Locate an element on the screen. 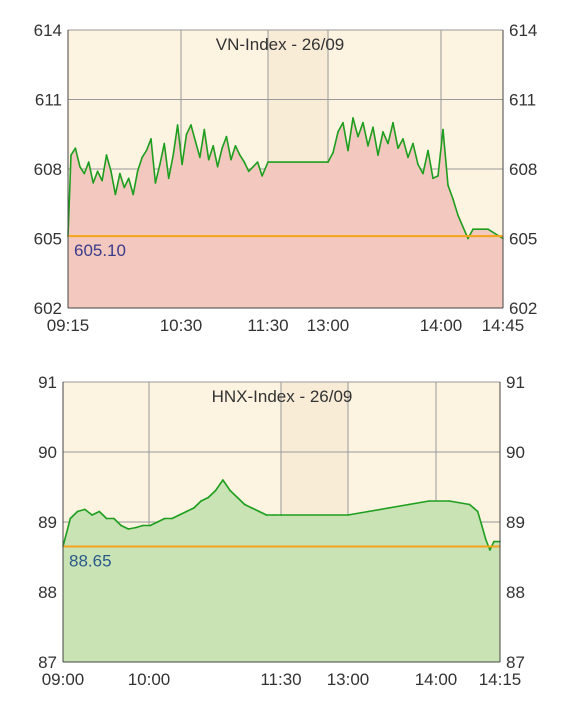 The height and width of the screenshot is (724, 574). hnx-x-ticks: 09:00 10:00 11:30 13:00 14:00 14:15 is located at coordinates (282, 679).